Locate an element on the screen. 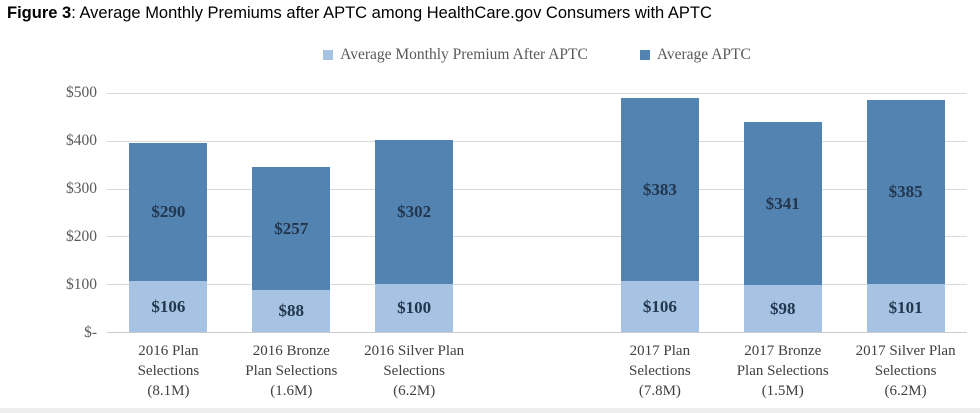 The width and height of the screenshot is (980, 413). x-category-label-line: 2017 Bronze is located at coordinates (783, 351).